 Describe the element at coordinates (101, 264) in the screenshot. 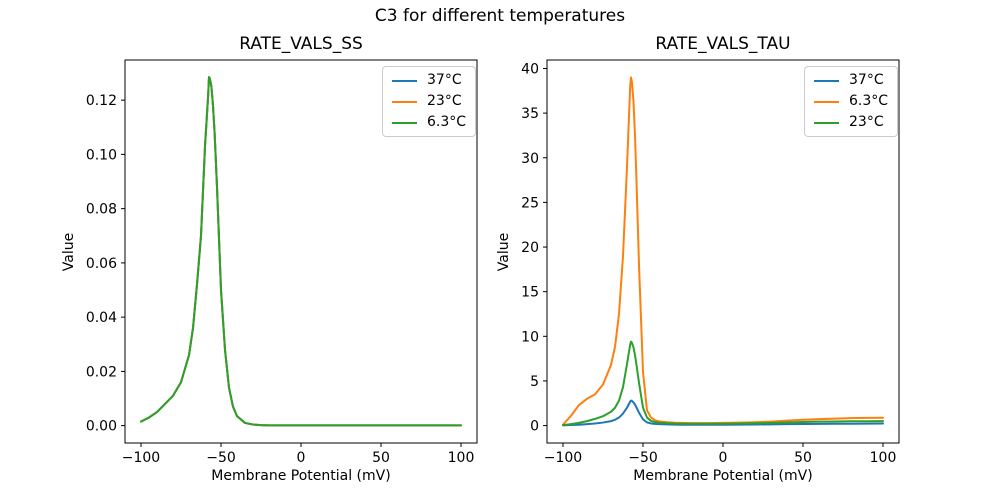

I see `y-tick-label: 0.06` at that location.